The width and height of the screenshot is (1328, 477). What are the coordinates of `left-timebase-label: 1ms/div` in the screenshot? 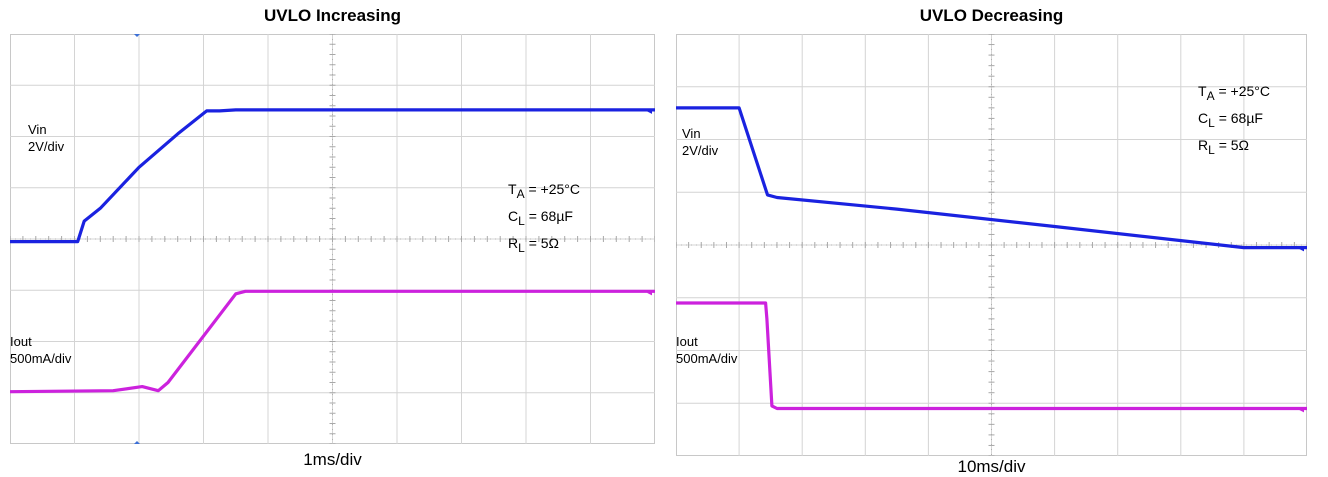 It's located at (332, 459).